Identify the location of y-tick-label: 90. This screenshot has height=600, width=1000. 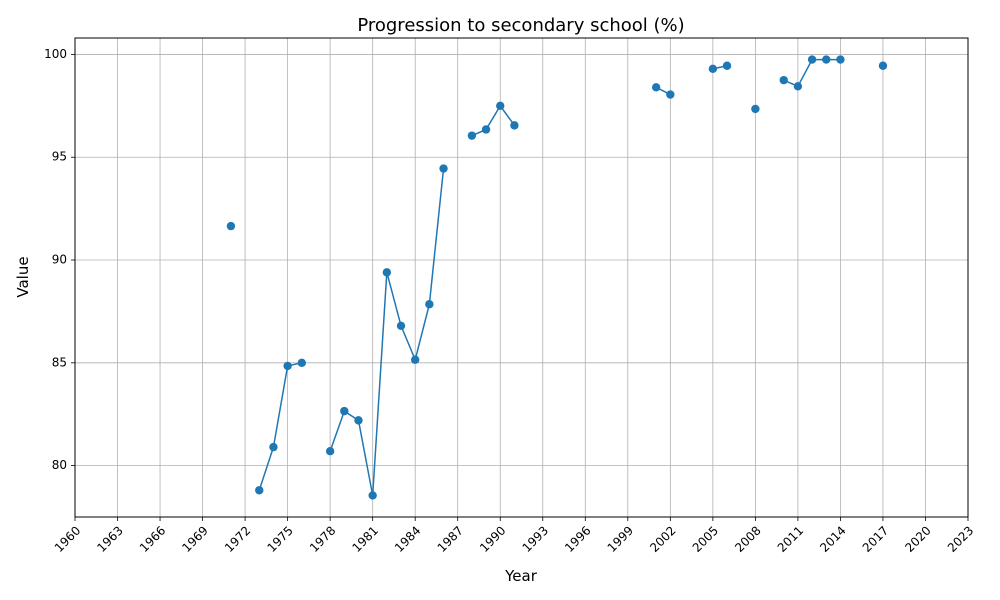
(59, 260).